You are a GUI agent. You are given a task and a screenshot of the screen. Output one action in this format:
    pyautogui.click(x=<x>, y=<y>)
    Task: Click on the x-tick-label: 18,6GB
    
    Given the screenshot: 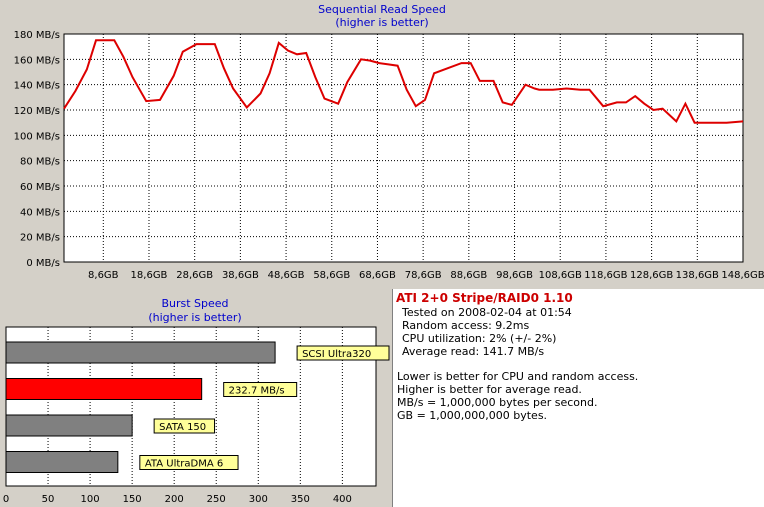 What is the action you would take?
    pyautogui.click(x=149, y=275)
    